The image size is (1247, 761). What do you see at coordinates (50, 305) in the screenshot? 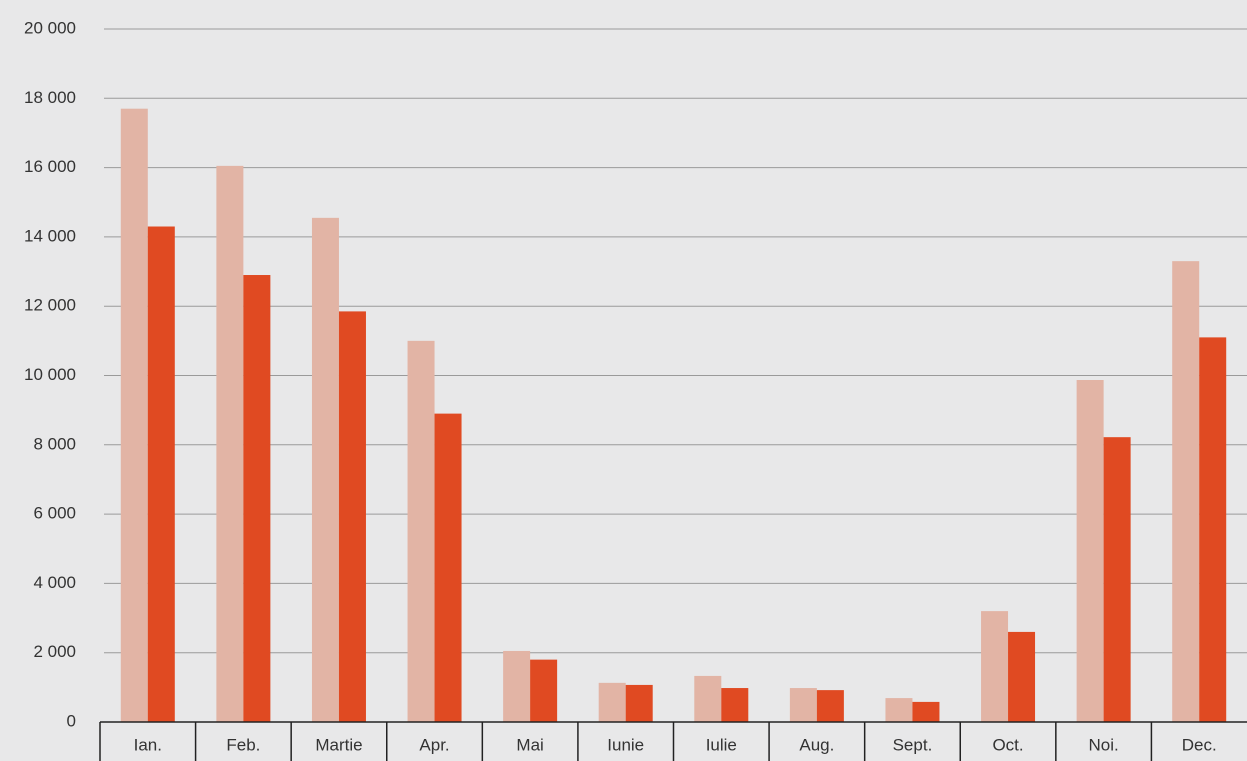
I see `y-tick-label: 12 000` at bounding box center [50, 305].